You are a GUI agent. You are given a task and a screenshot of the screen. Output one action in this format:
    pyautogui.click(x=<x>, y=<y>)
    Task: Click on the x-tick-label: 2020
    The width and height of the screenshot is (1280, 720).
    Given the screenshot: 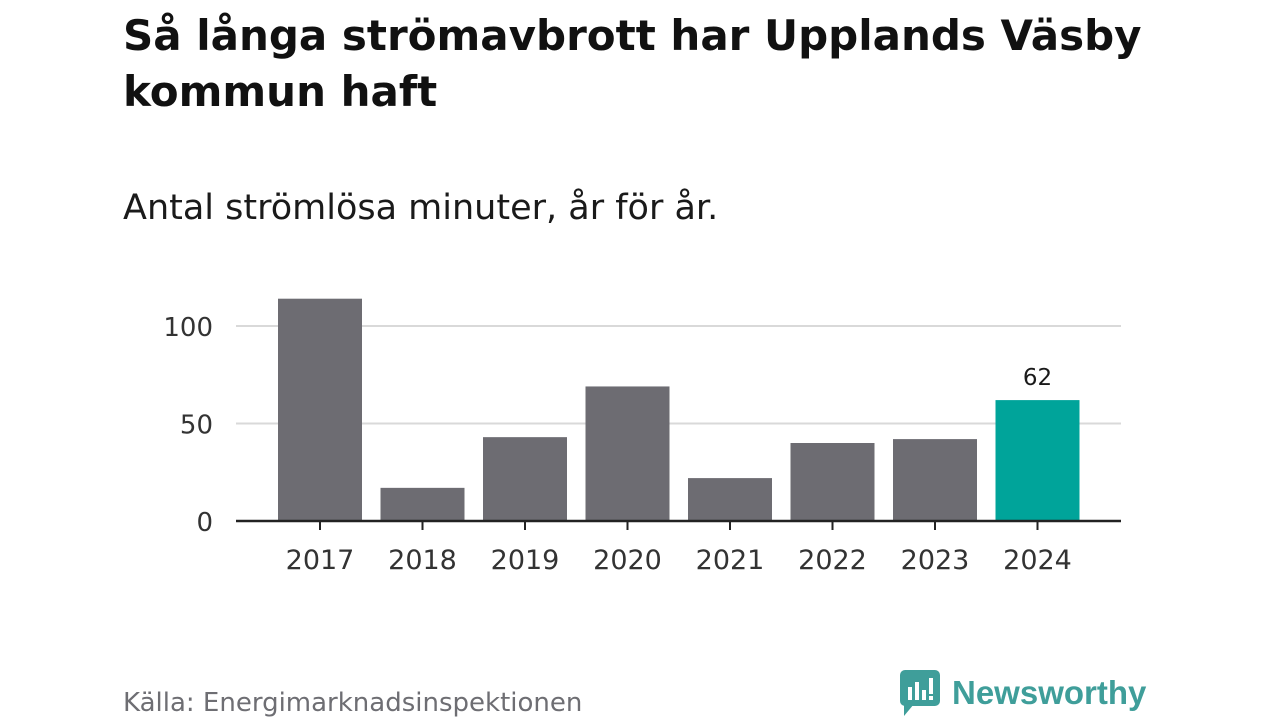 What is the action you would take?
    pyautogui.click(x=627, y=560)
    